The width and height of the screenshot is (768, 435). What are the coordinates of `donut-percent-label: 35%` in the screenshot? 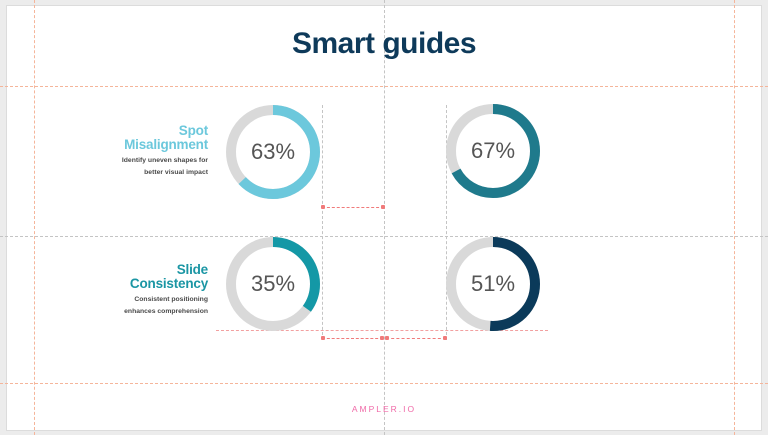 It's located at (273, 283).